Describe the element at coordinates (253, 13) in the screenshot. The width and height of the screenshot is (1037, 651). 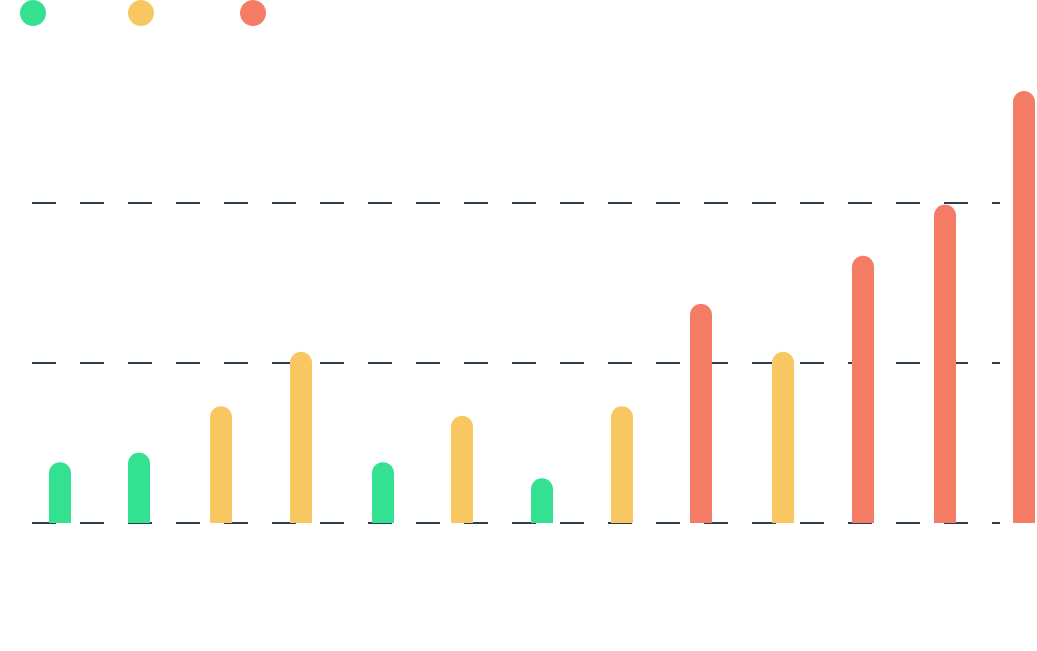
I see `legend-dot-red` at that location.